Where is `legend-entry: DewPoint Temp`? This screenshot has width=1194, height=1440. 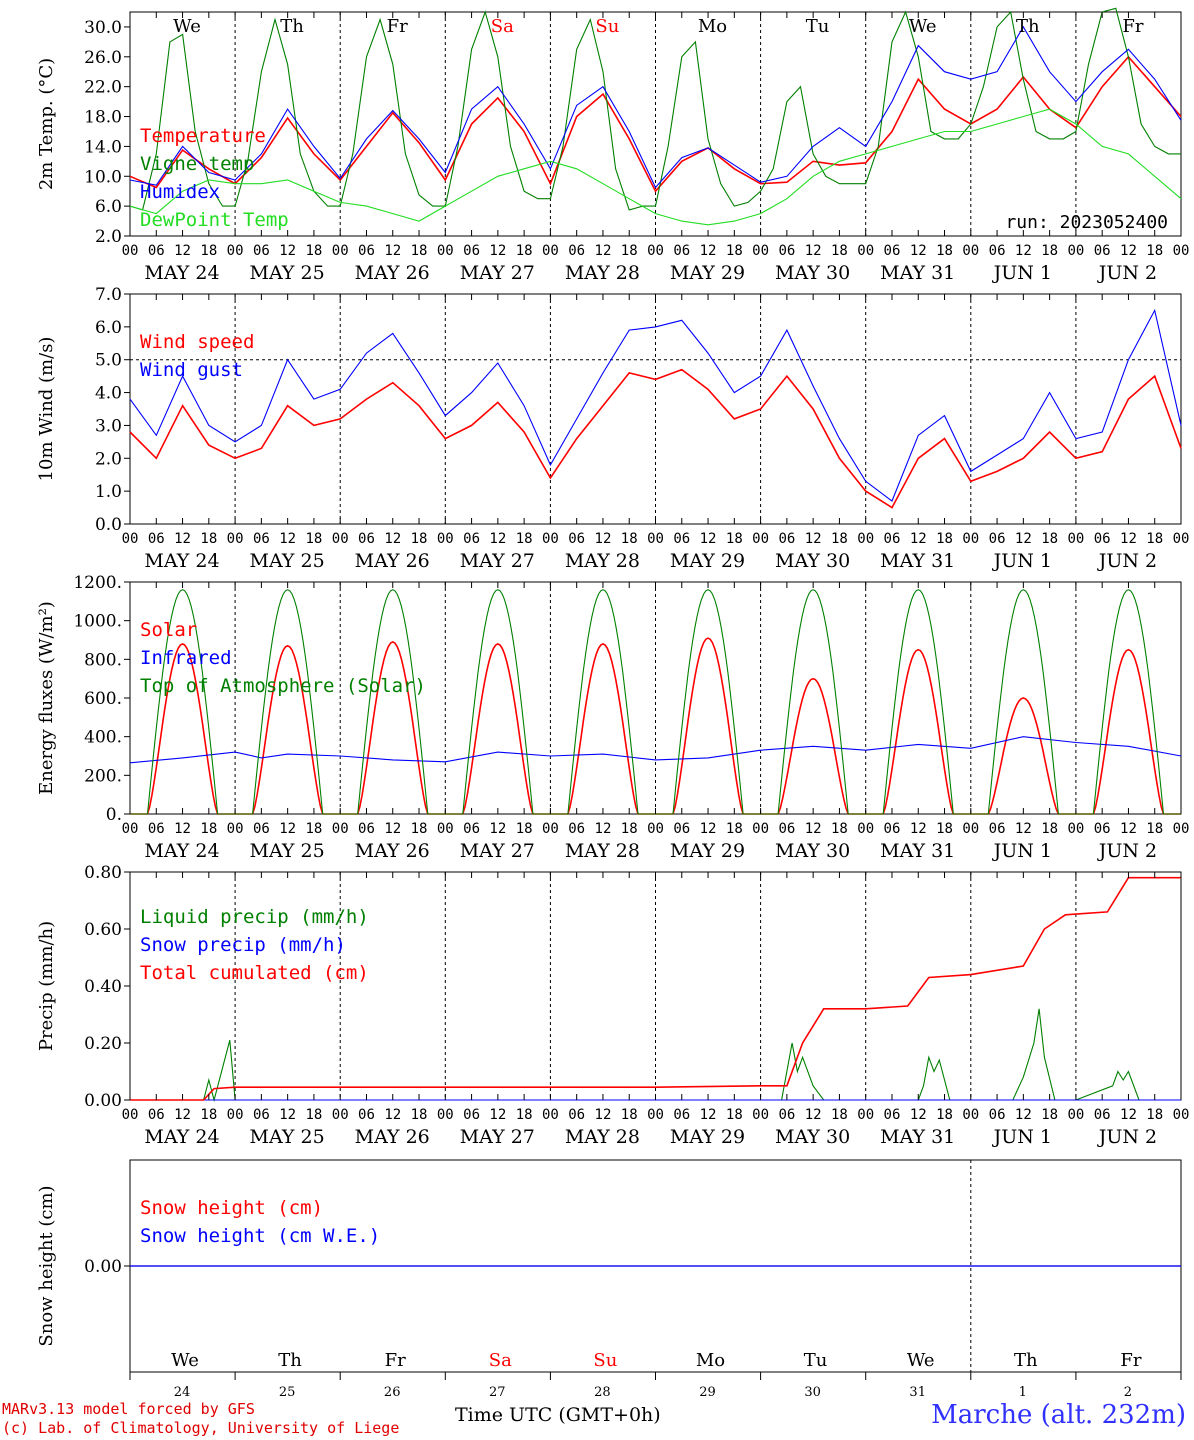 legend-entry: DewPoint Temp is located at coordinates (214, 220).